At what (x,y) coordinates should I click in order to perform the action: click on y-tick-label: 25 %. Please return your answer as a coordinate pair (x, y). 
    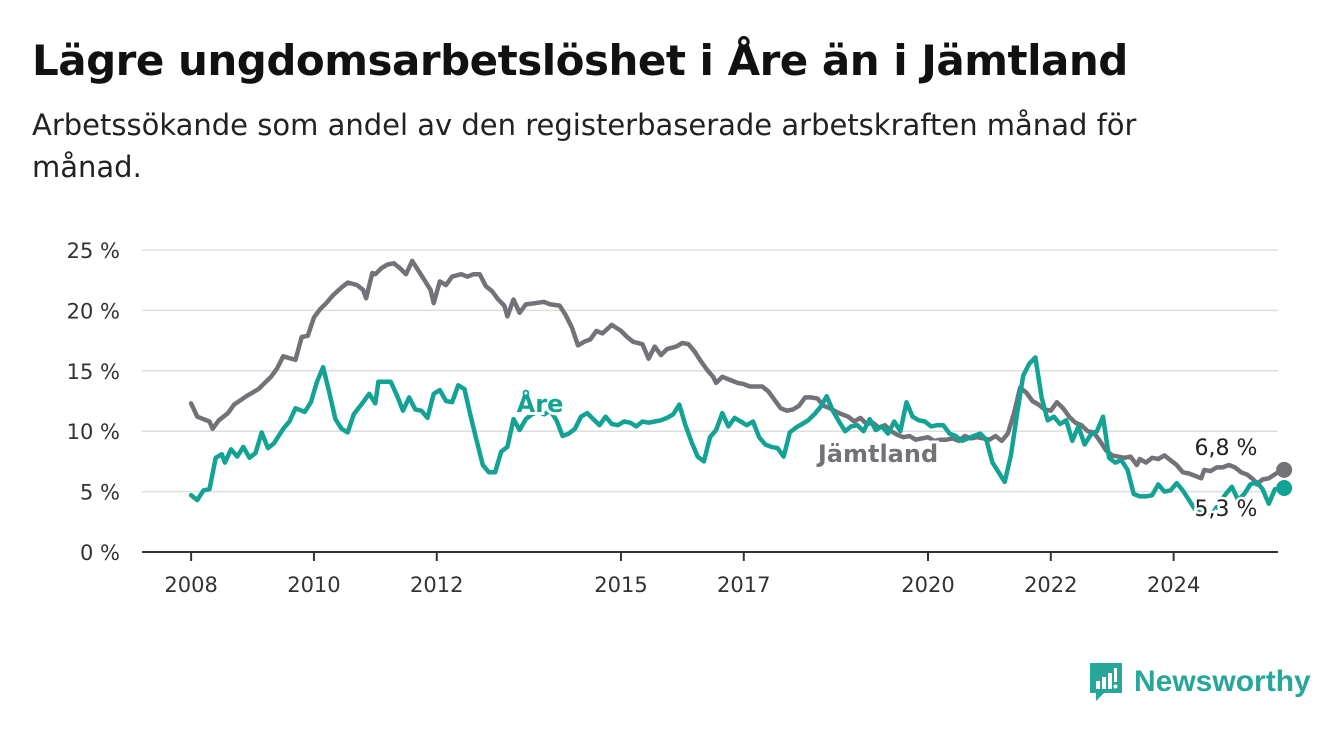
    Looking at the image, I should click on (93, 251).